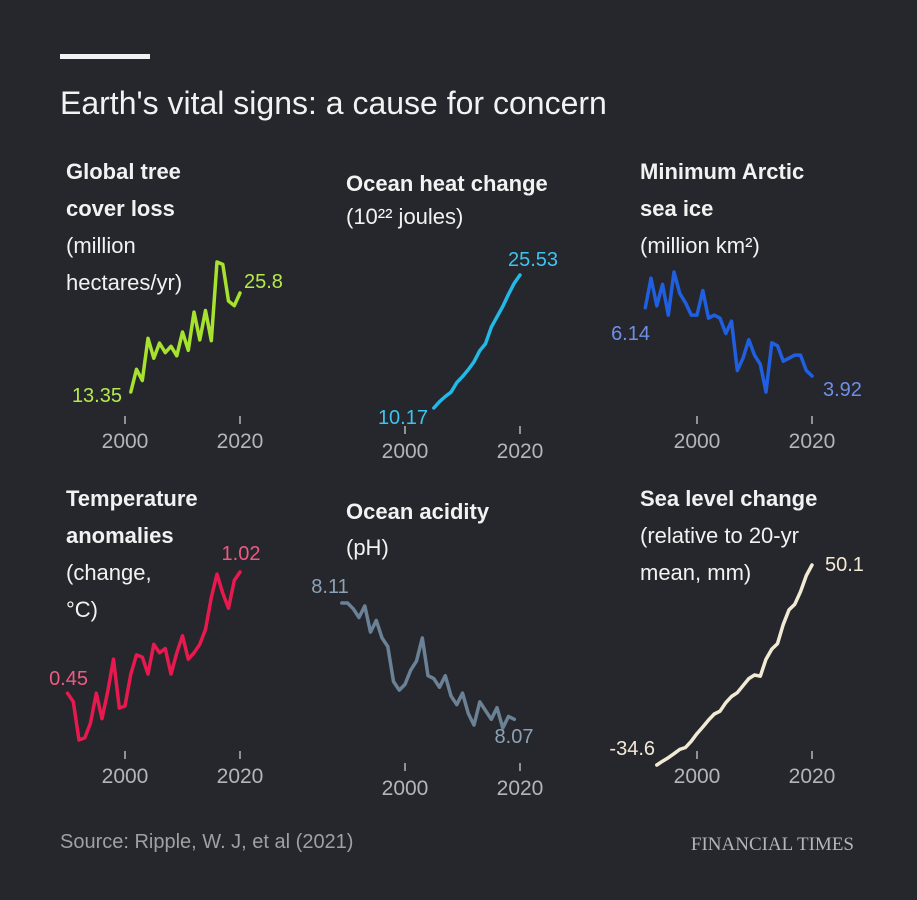 This screenshot has height=900, width=917. Describe the element at coordinates (695, 572) in the screenshot. I see `panel-subtitle: mean, mm)` at that location.